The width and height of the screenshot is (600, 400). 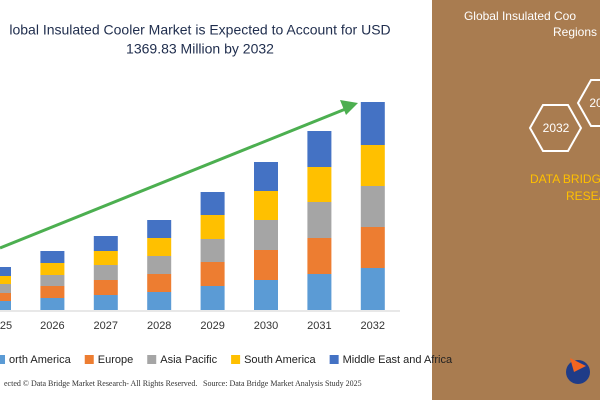 I want to click on chart-subtitle: 1369.83 Million by 2032, so click(x=200, y=49).